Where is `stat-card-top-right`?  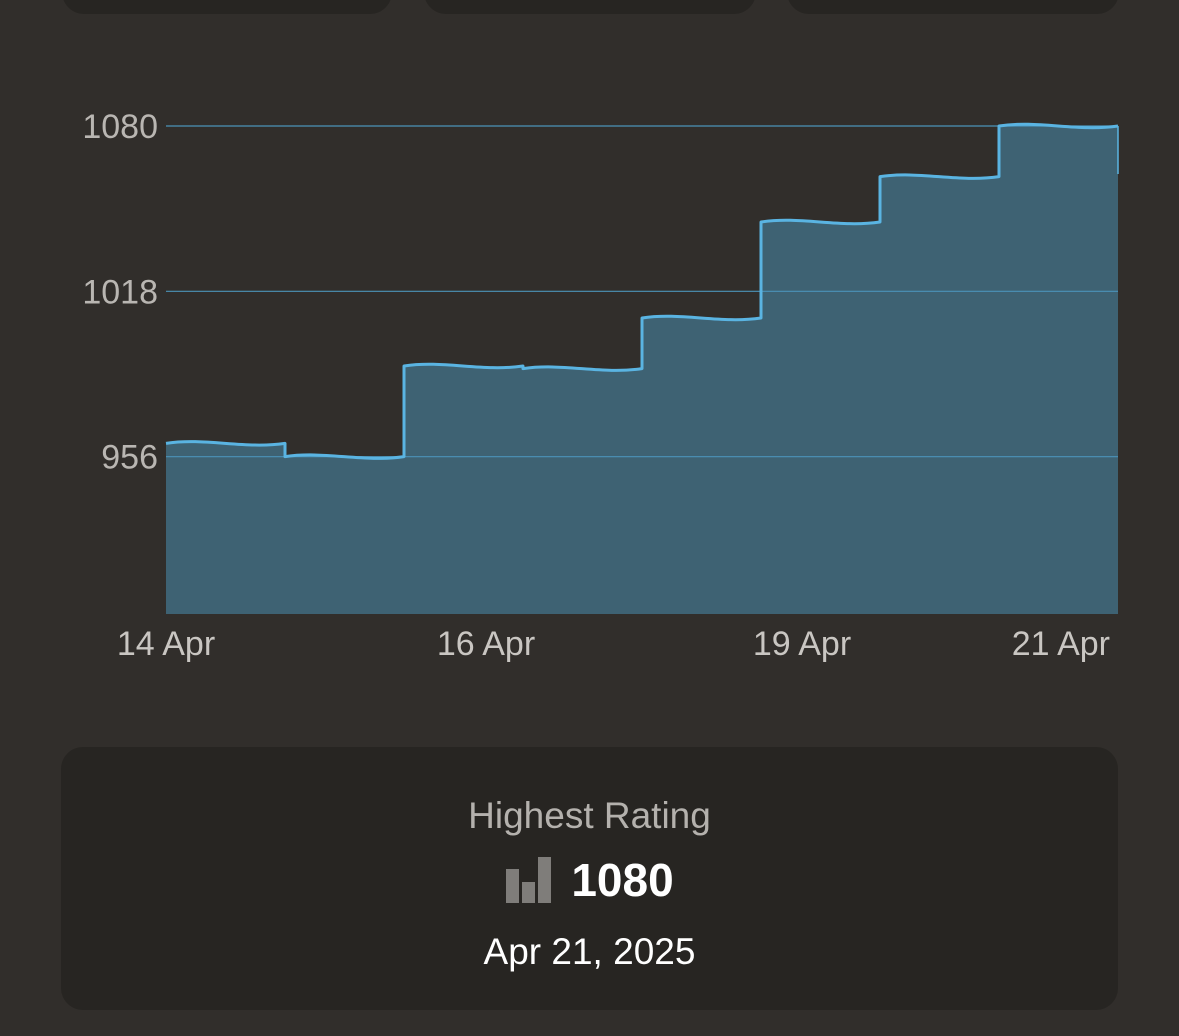 stat-card-top-right is located at coordinates (953, 7).